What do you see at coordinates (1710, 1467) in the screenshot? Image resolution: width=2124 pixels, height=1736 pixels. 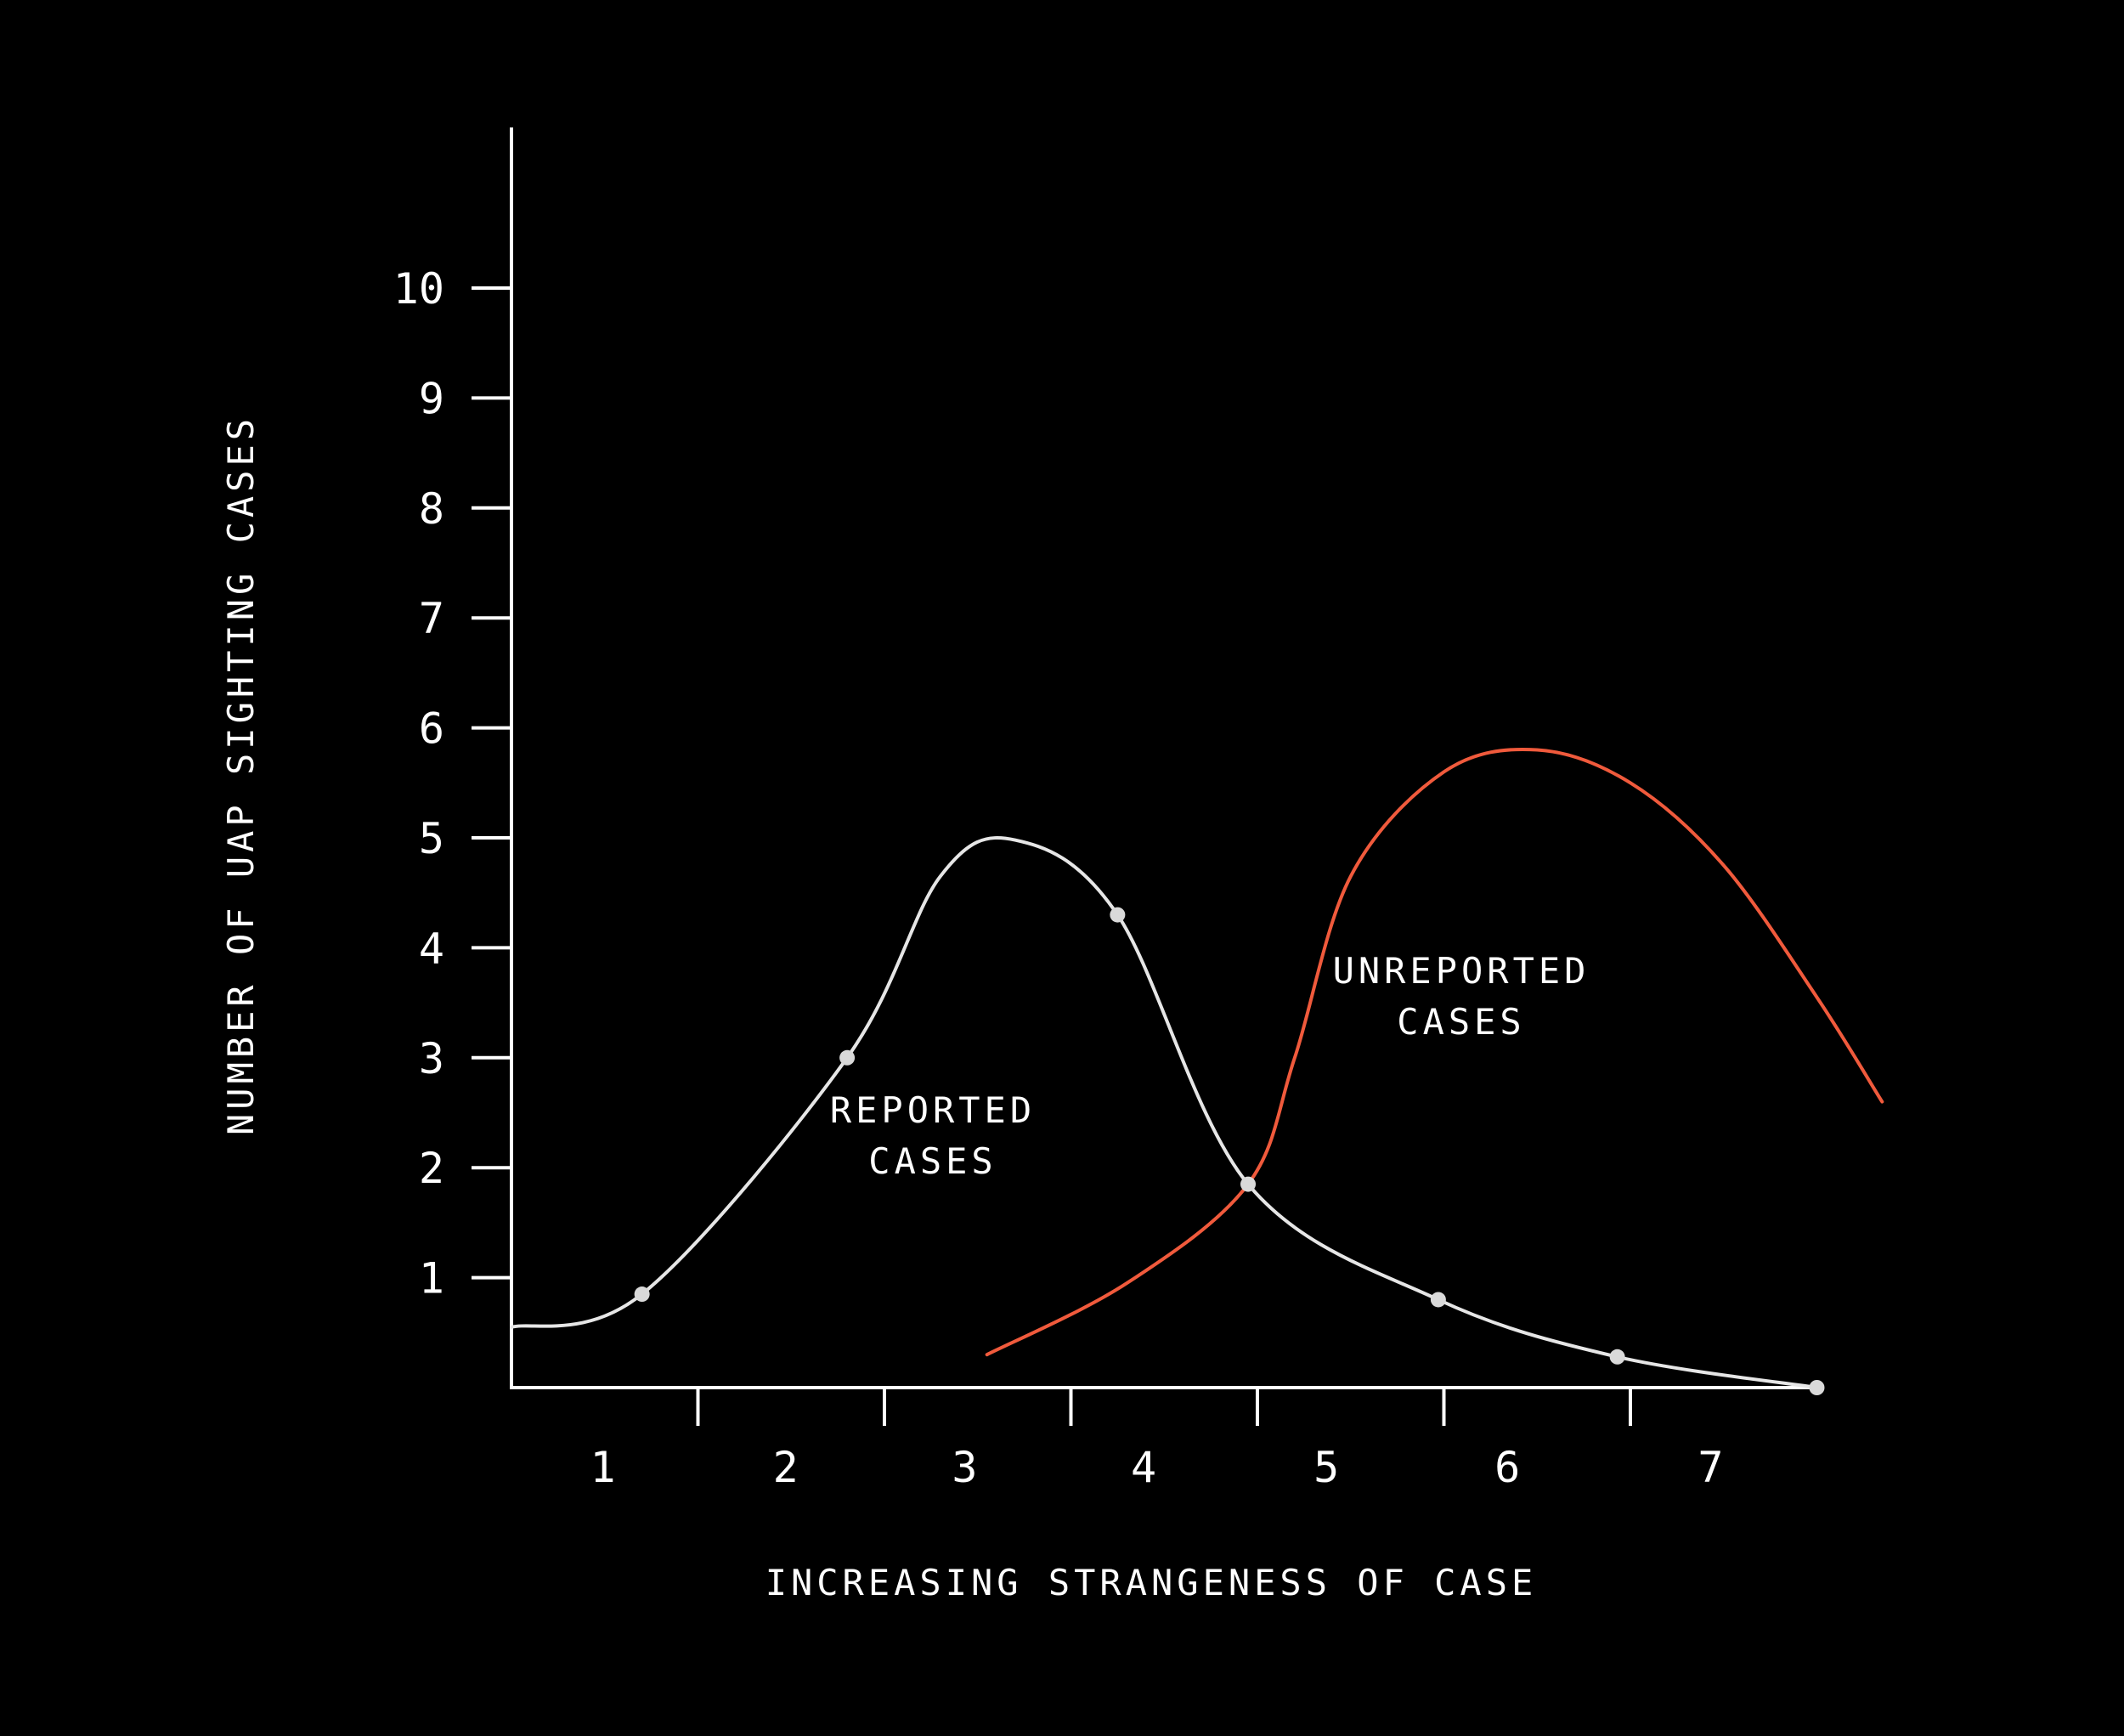 I see `x-tick-label-7: 7` at bounding box center [1710, 1467].